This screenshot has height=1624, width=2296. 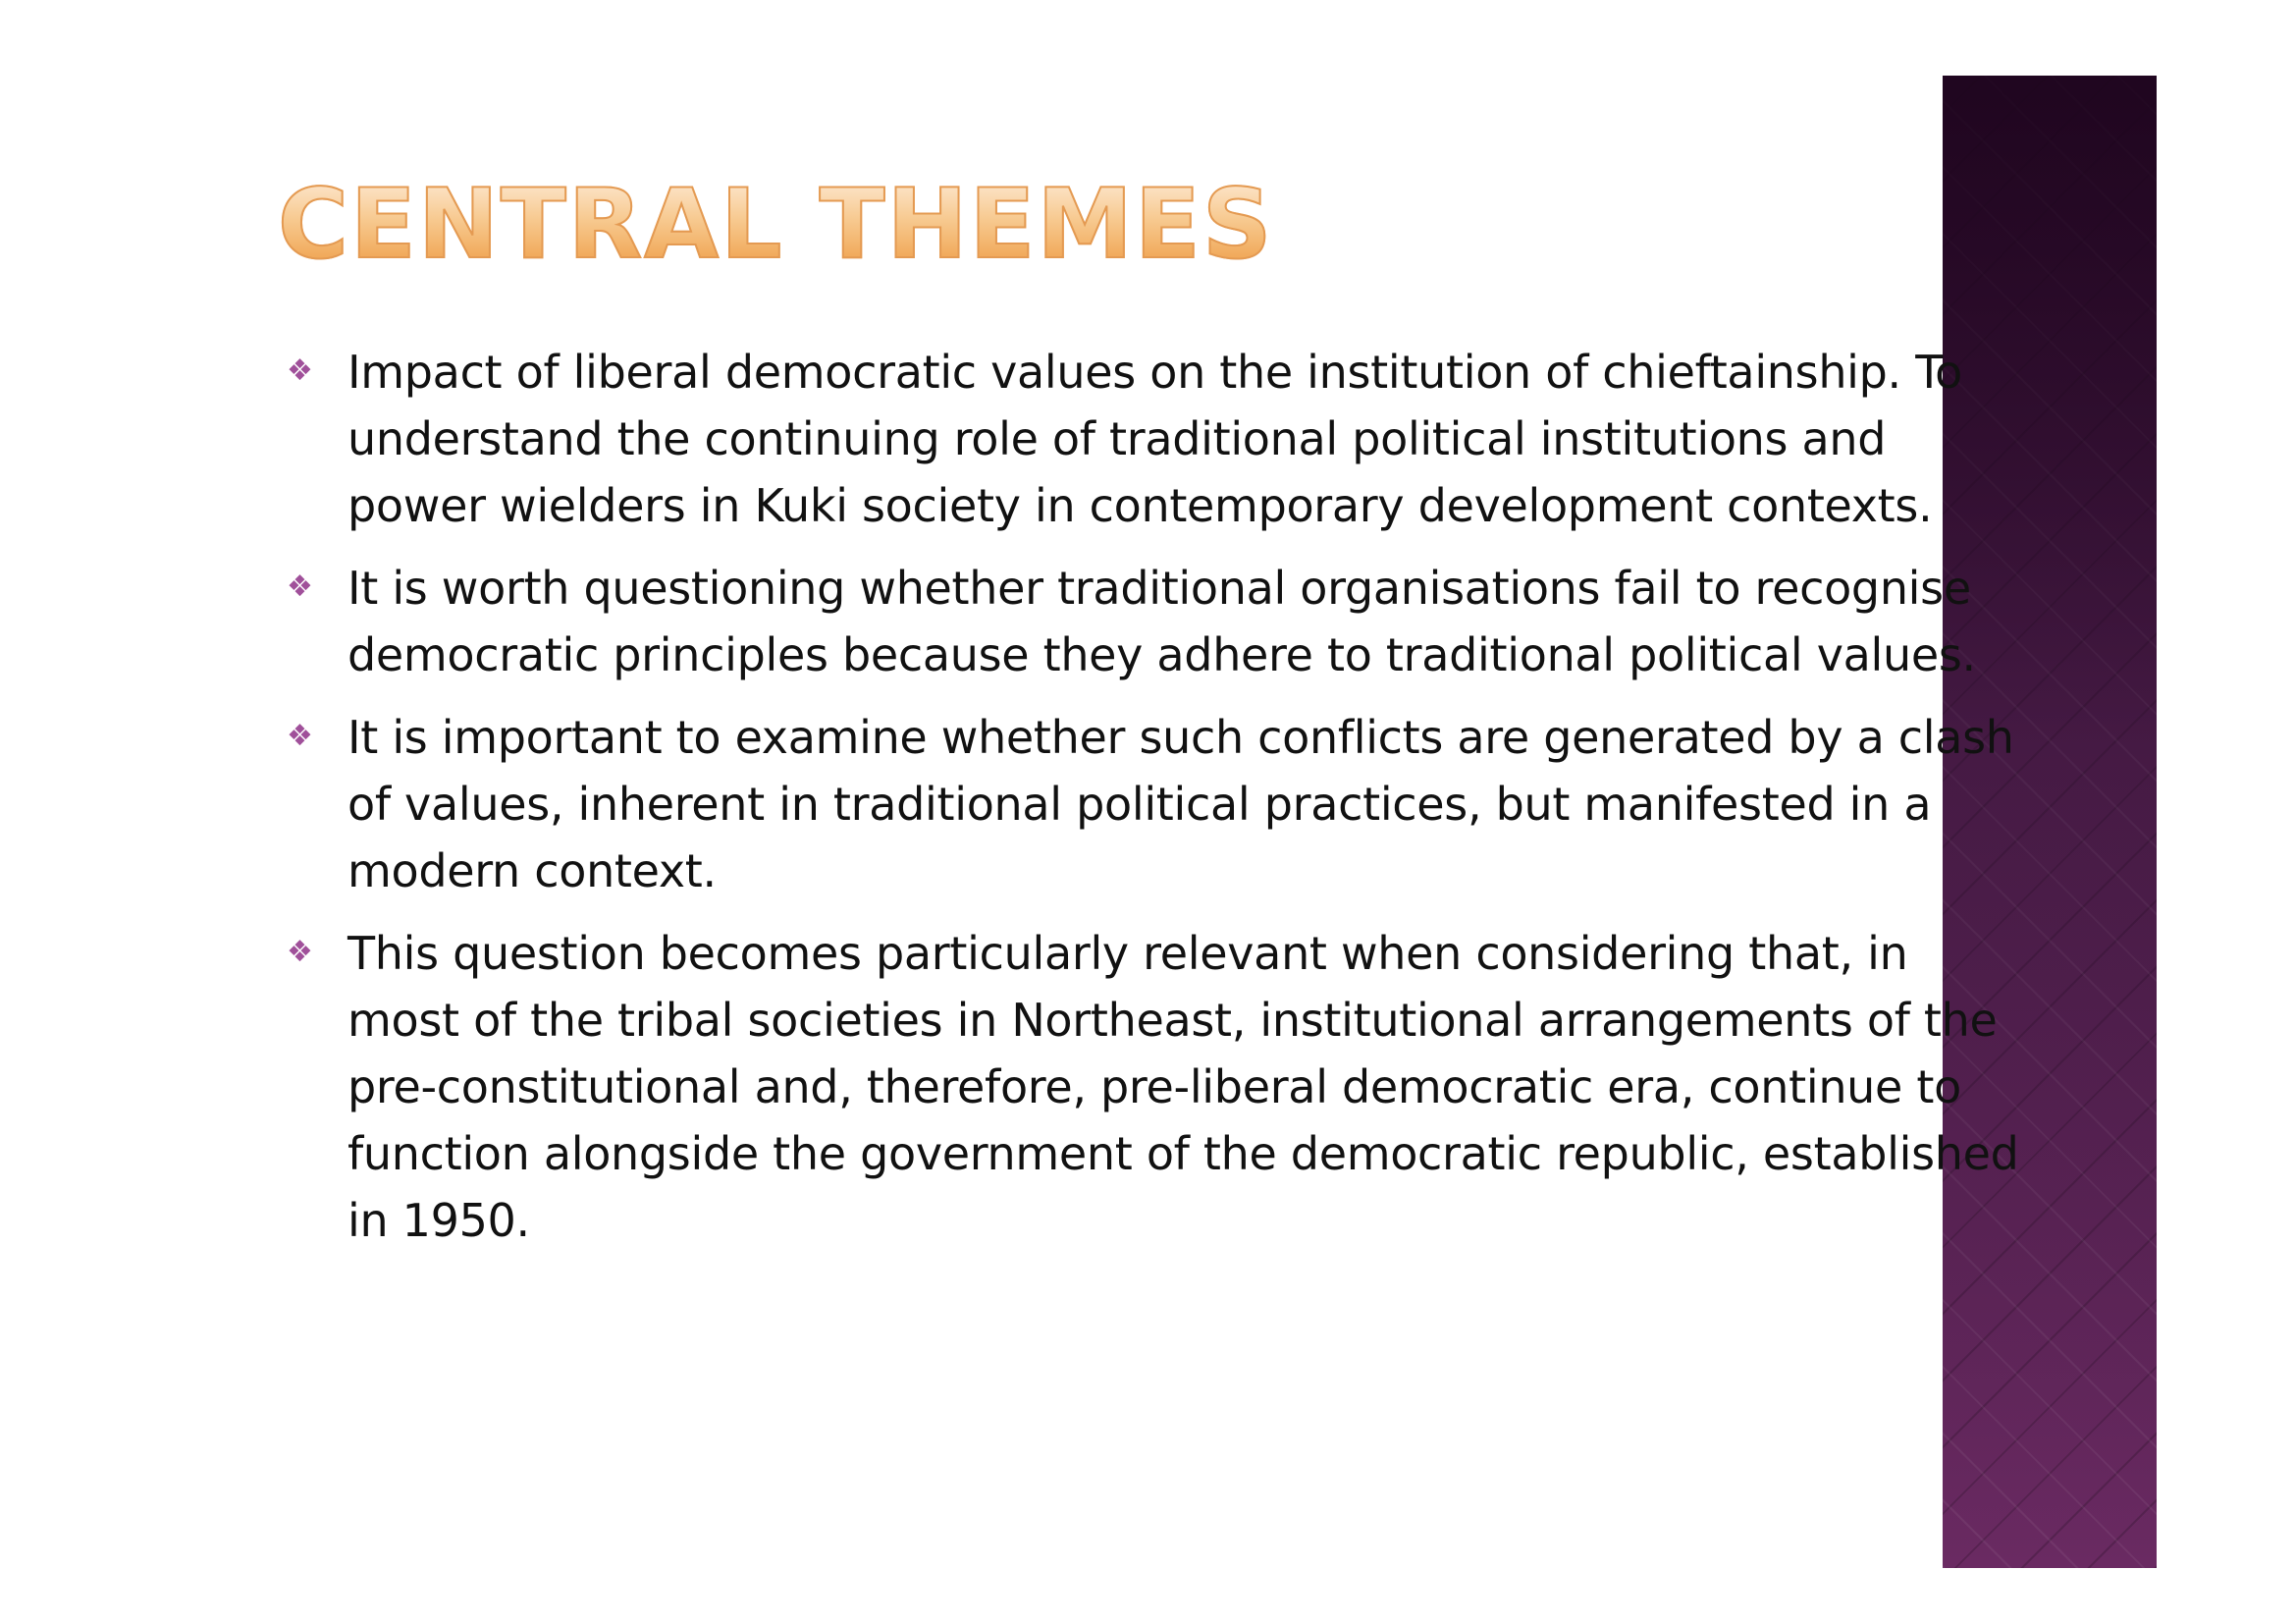 What do you see at coordinates (775, 225) in the screenshot?
I see `slide-title: CENTRAL THEMES` at bounding box center [775, 225].